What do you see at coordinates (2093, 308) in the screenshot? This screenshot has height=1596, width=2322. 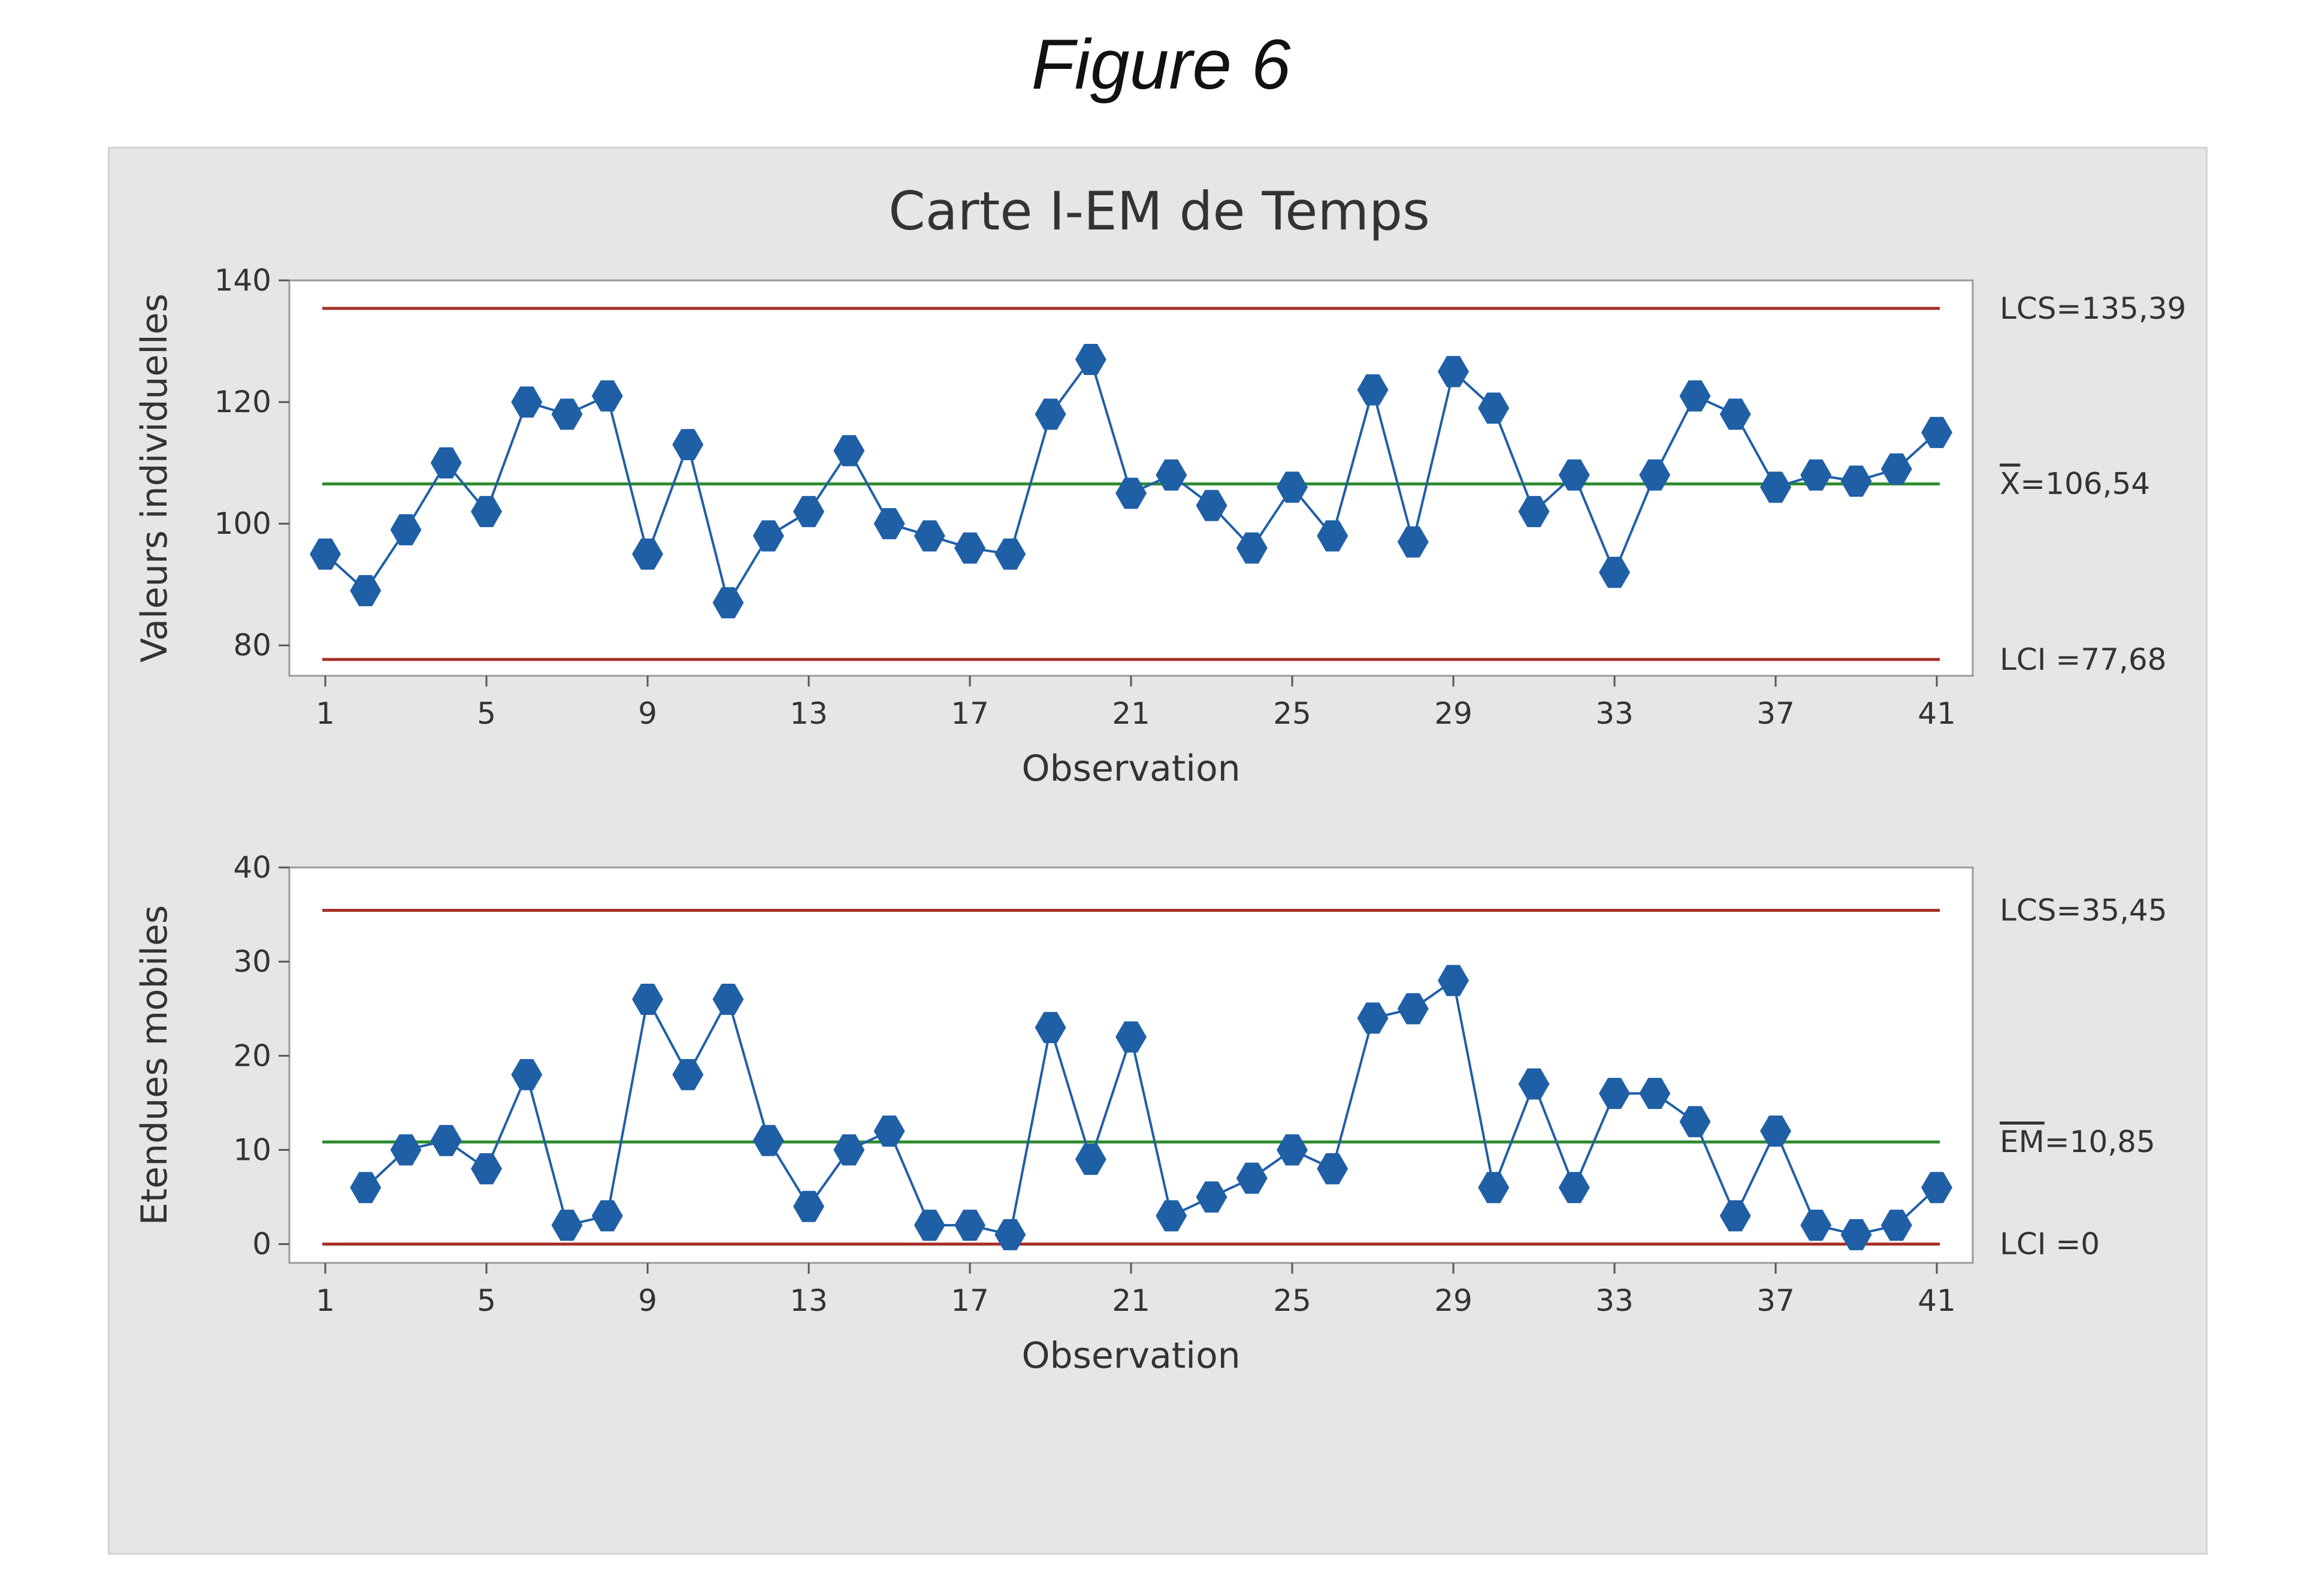 I see `ucl-label: LCS=135,39` at bounding box center [2093, 308].